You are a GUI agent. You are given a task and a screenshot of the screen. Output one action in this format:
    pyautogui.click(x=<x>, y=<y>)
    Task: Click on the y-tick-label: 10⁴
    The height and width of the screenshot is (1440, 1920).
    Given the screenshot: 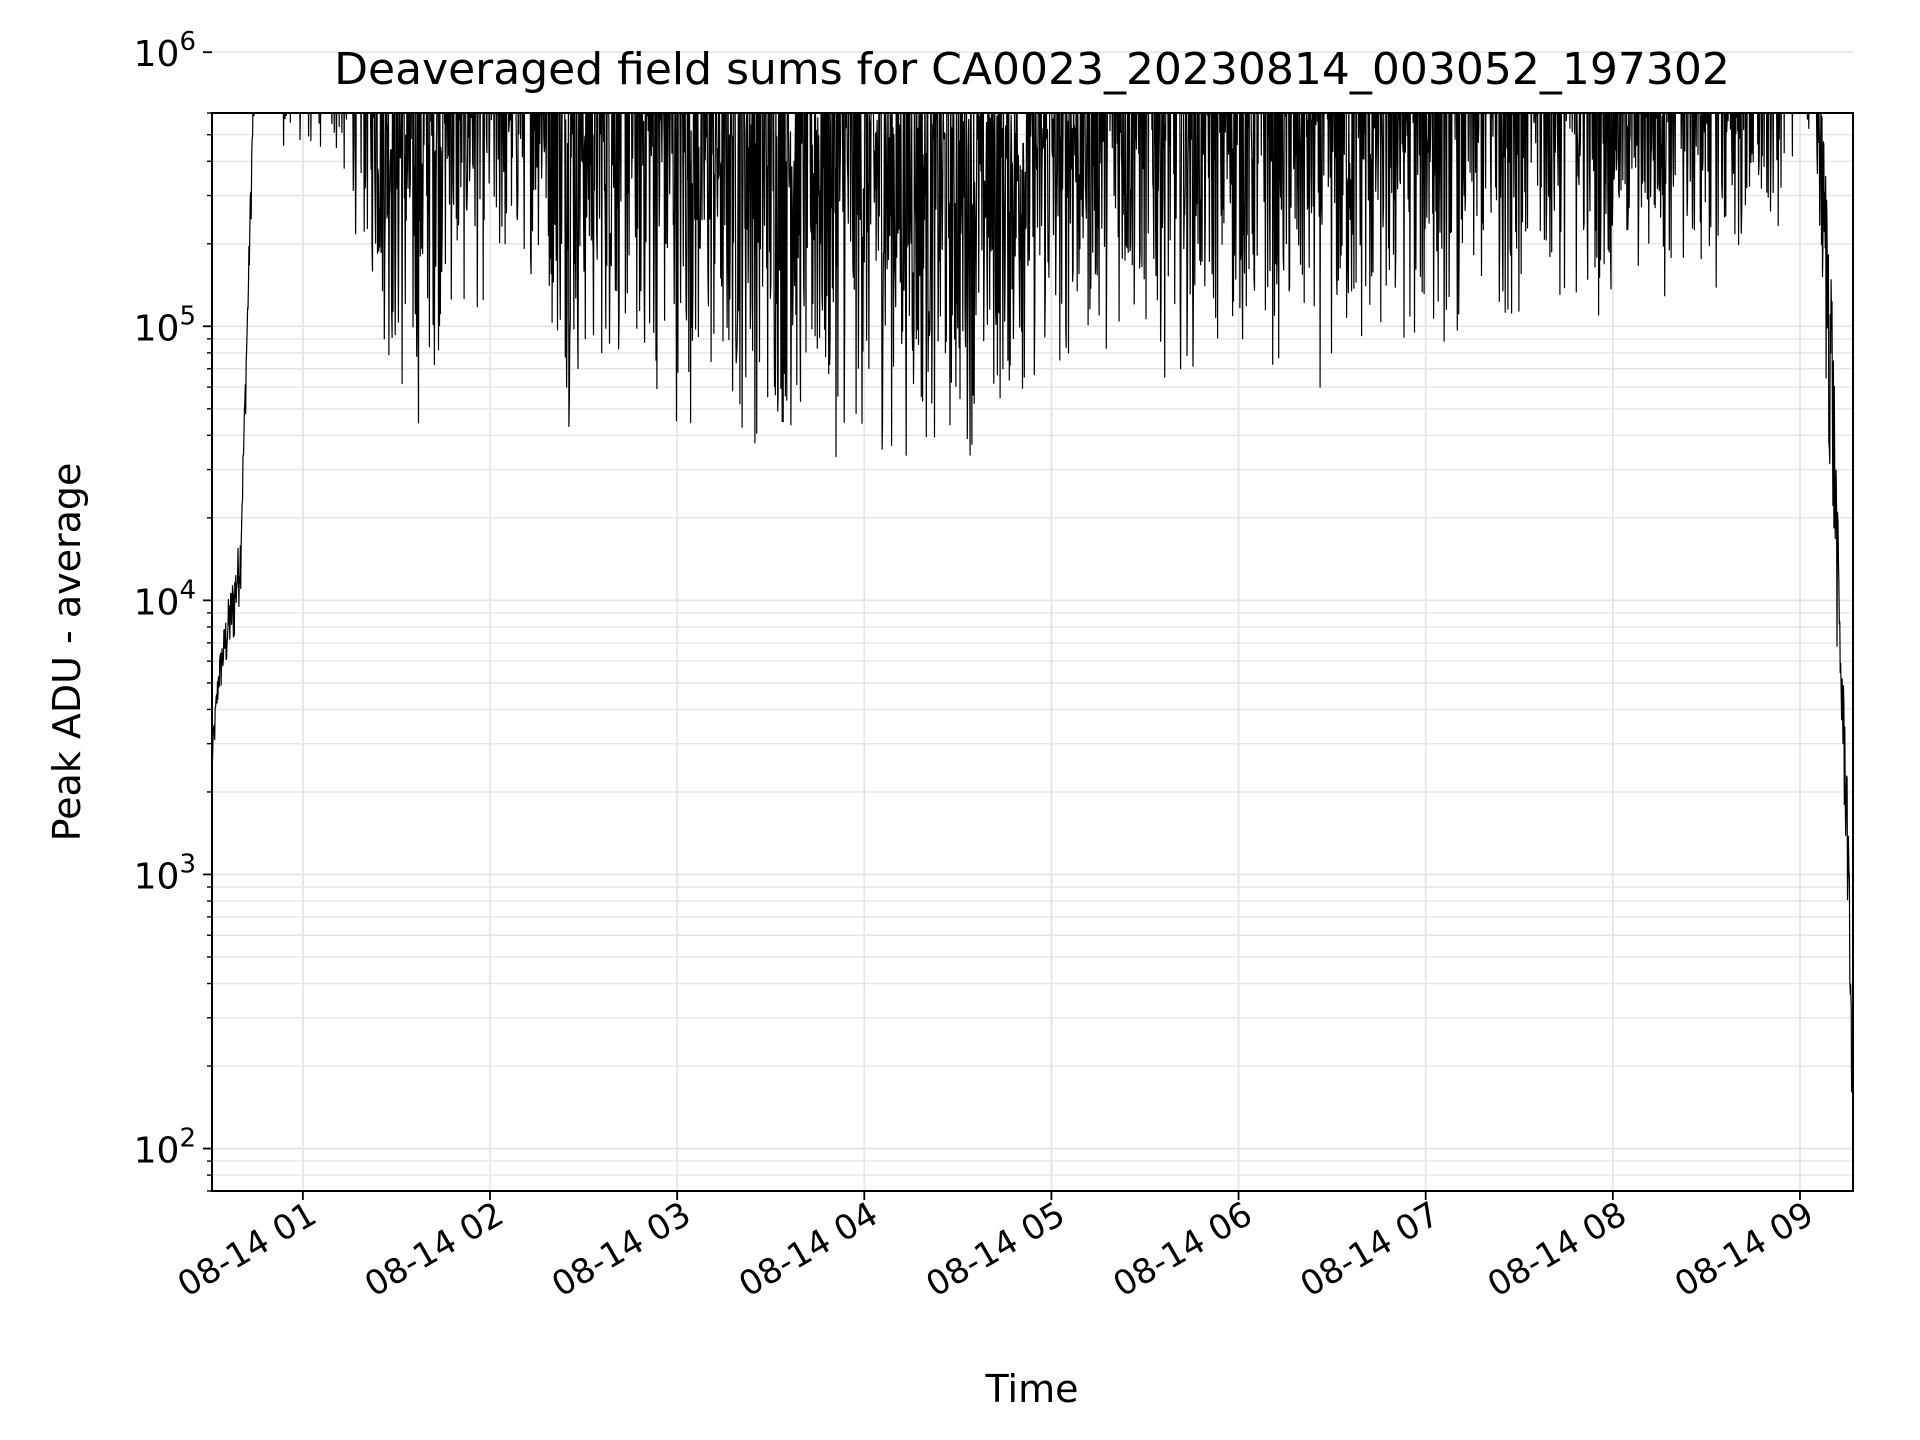 What is the action you would take?
    pyautogui.click(x=165, y=599)
    